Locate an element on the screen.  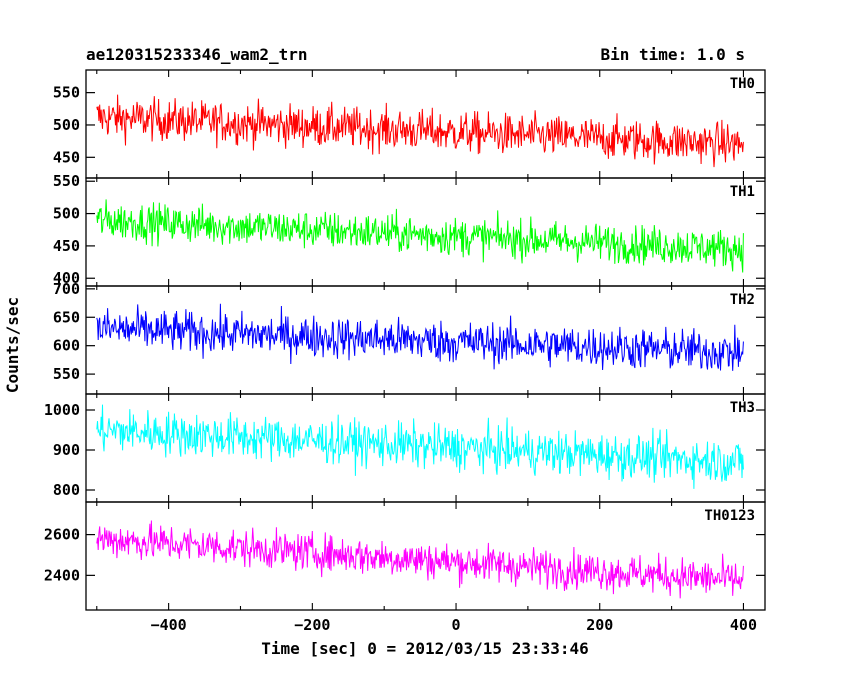
x-tick-label: −400 is located at coordinates (169, 625).